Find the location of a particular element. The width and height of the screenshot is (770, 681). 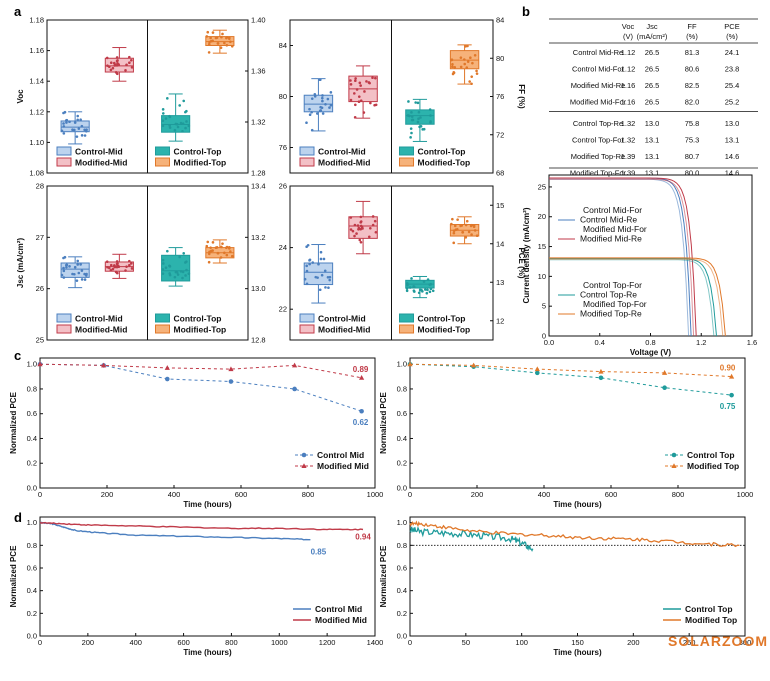

tick-label: 1200 is located at coordinates (327, 642).